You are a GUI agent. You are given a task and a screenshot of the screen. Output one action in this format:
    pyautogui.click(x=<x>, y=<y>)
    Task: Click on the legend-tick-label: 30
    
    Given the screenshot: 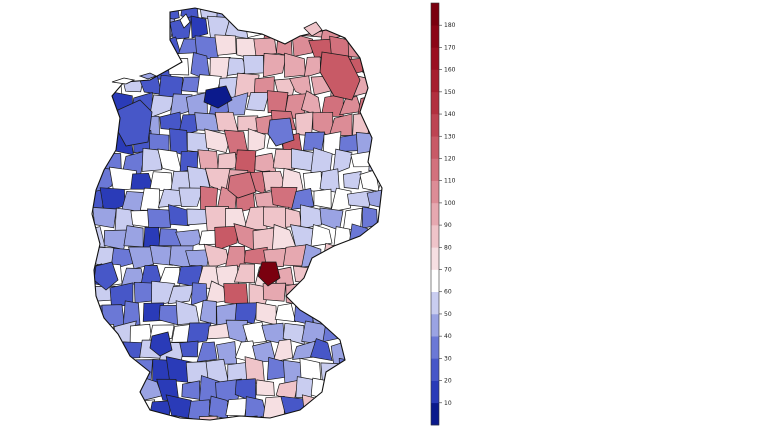 What is the action you would take?
    pyautogui.click(x=448, y=358)
    